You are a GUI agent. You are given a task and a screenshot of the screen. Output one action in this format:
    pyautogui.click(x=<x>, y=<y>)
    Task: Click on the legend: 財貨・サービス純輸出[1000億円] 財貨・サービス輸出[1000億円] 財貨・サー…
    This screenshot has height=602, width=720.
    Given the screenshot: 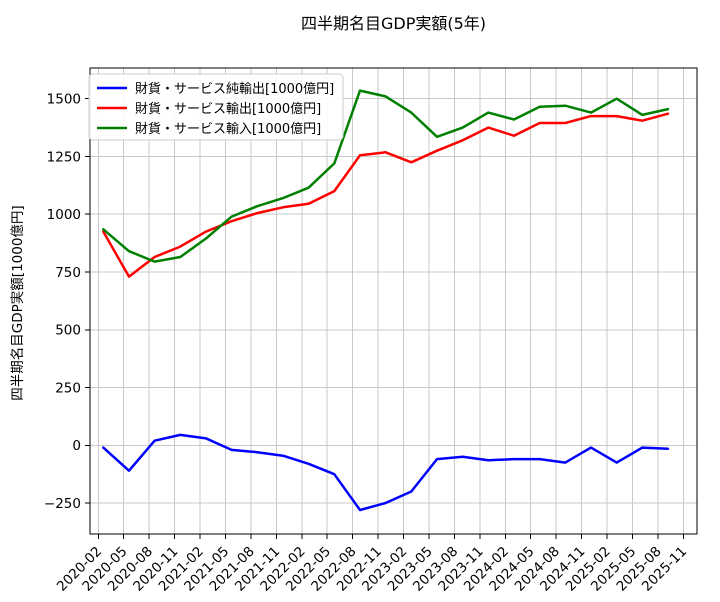 What is the action you would take?
    pyautogui.click(x=216, y=107)
    